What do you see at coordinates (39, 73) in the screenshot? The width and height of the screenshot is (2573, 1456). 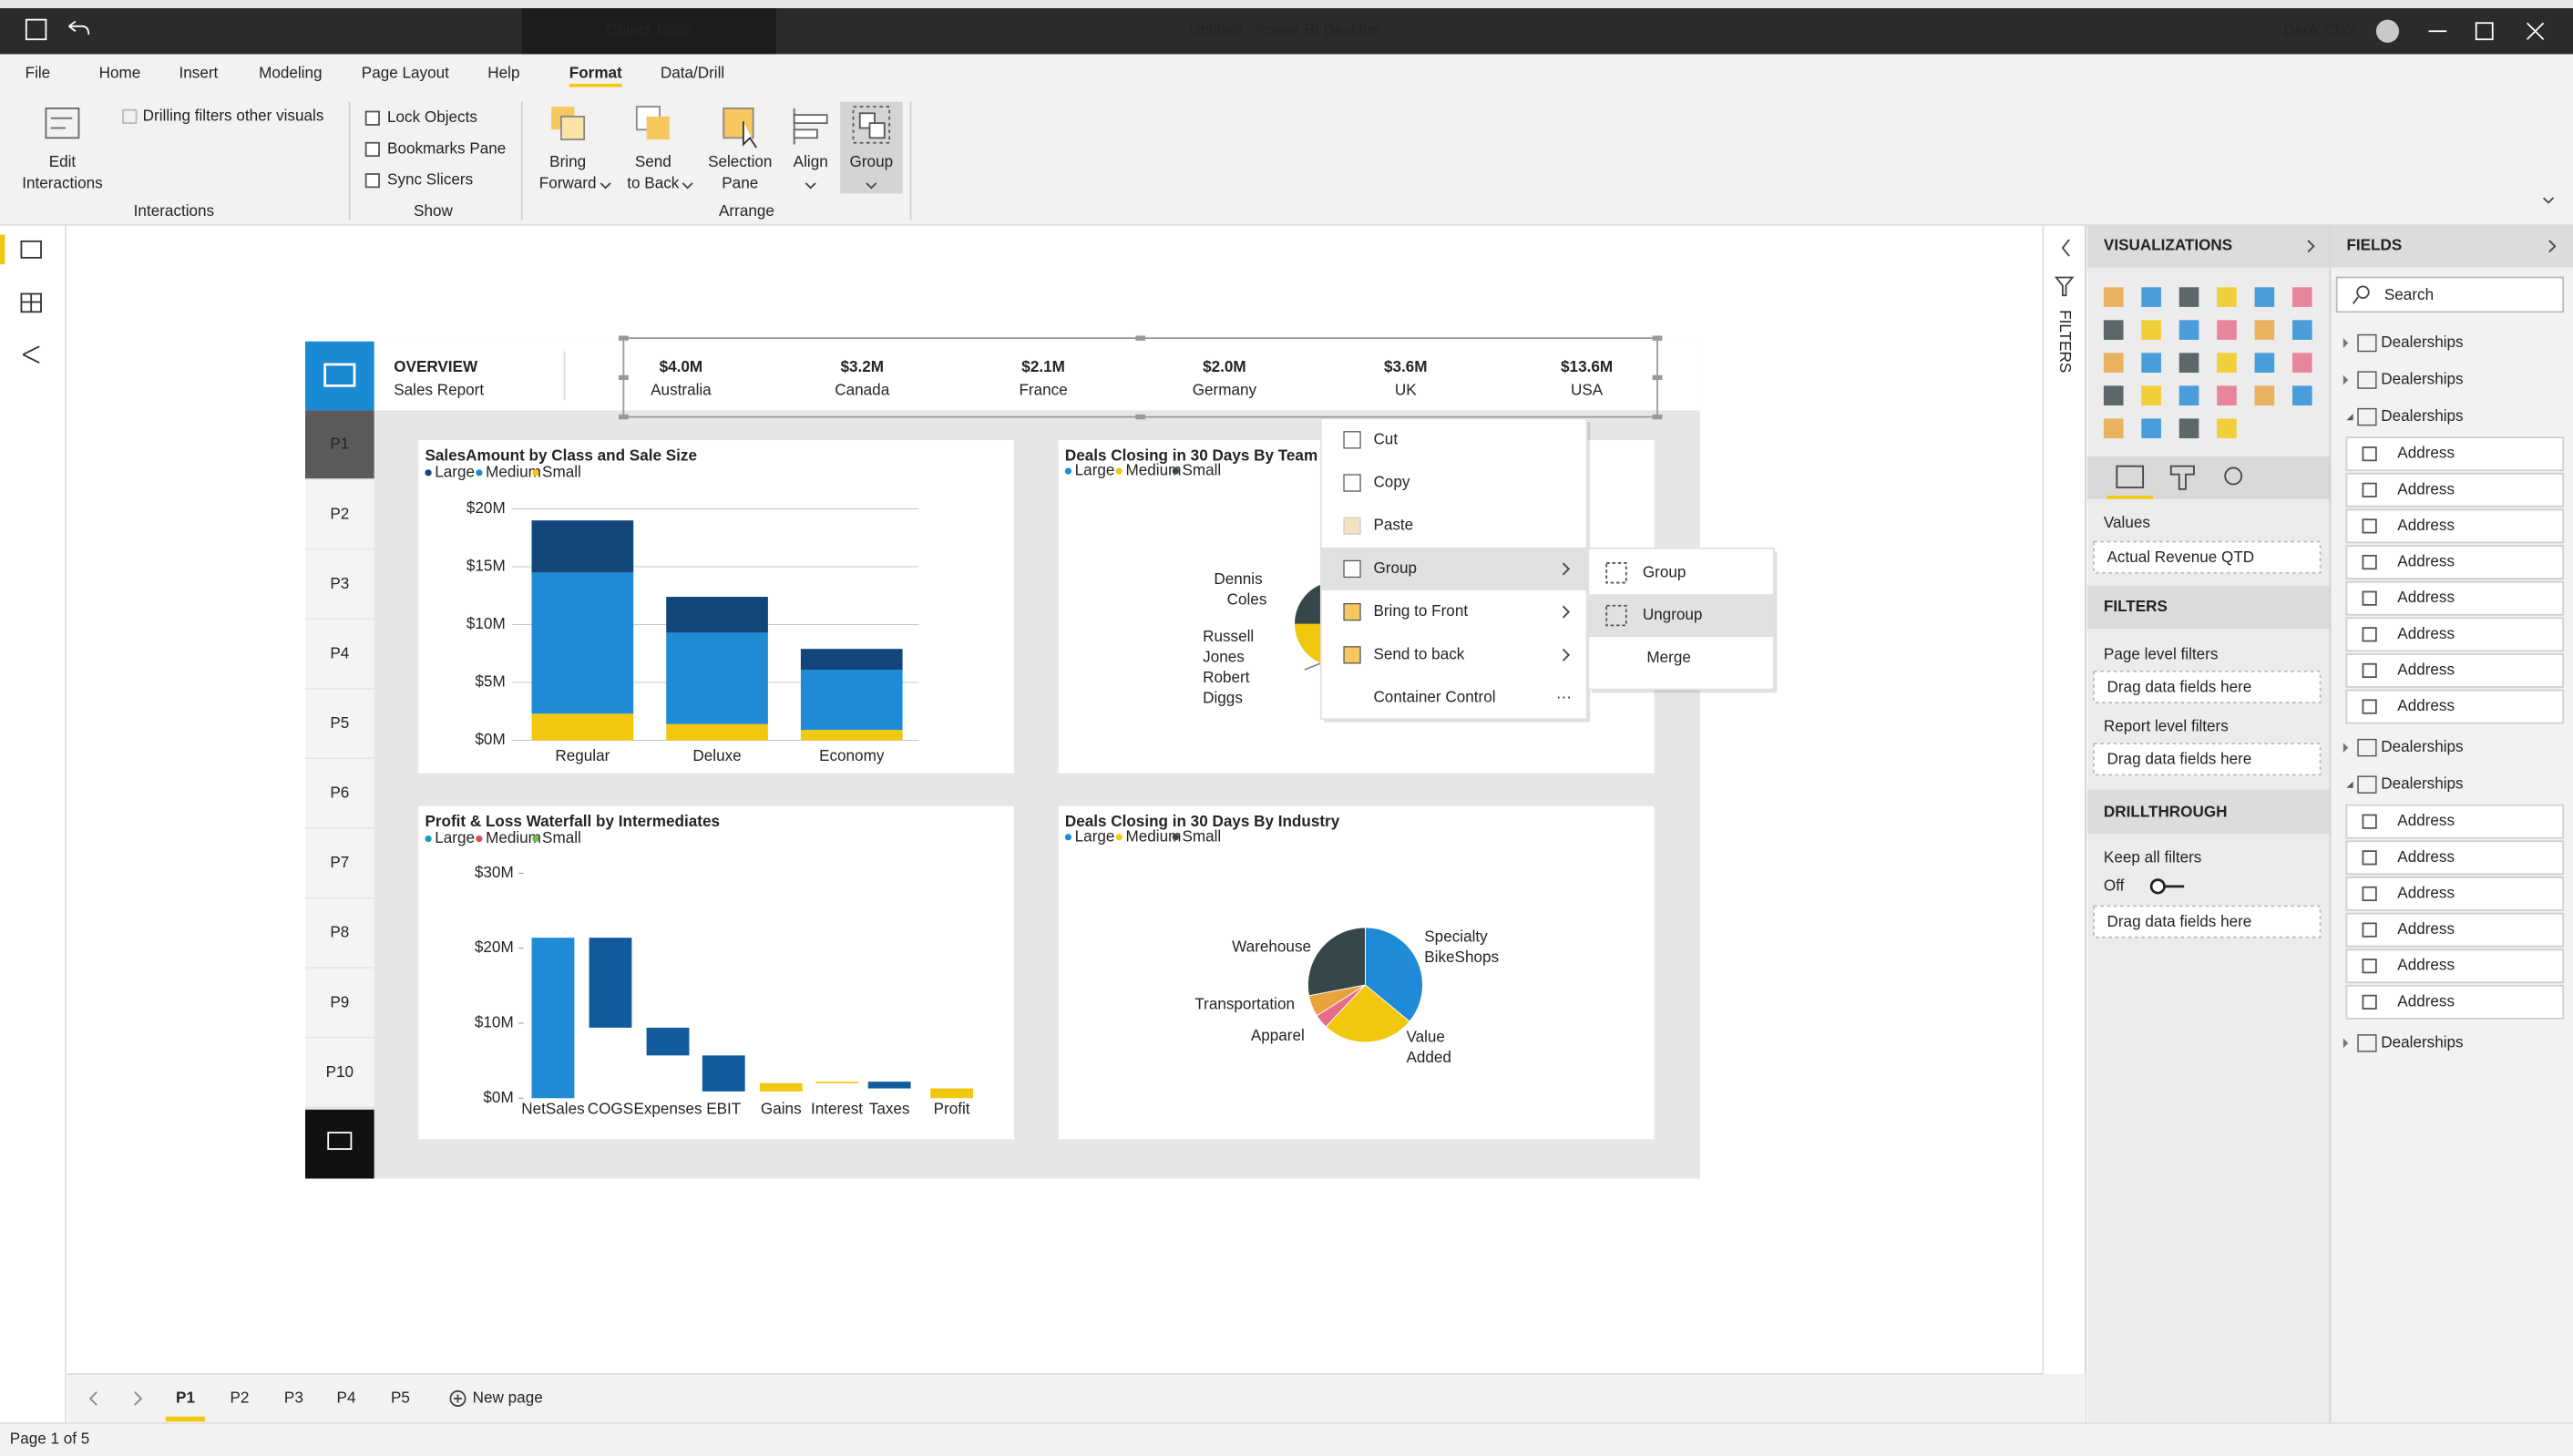 I see `menu-item: File` at bounding box center [39, 73].